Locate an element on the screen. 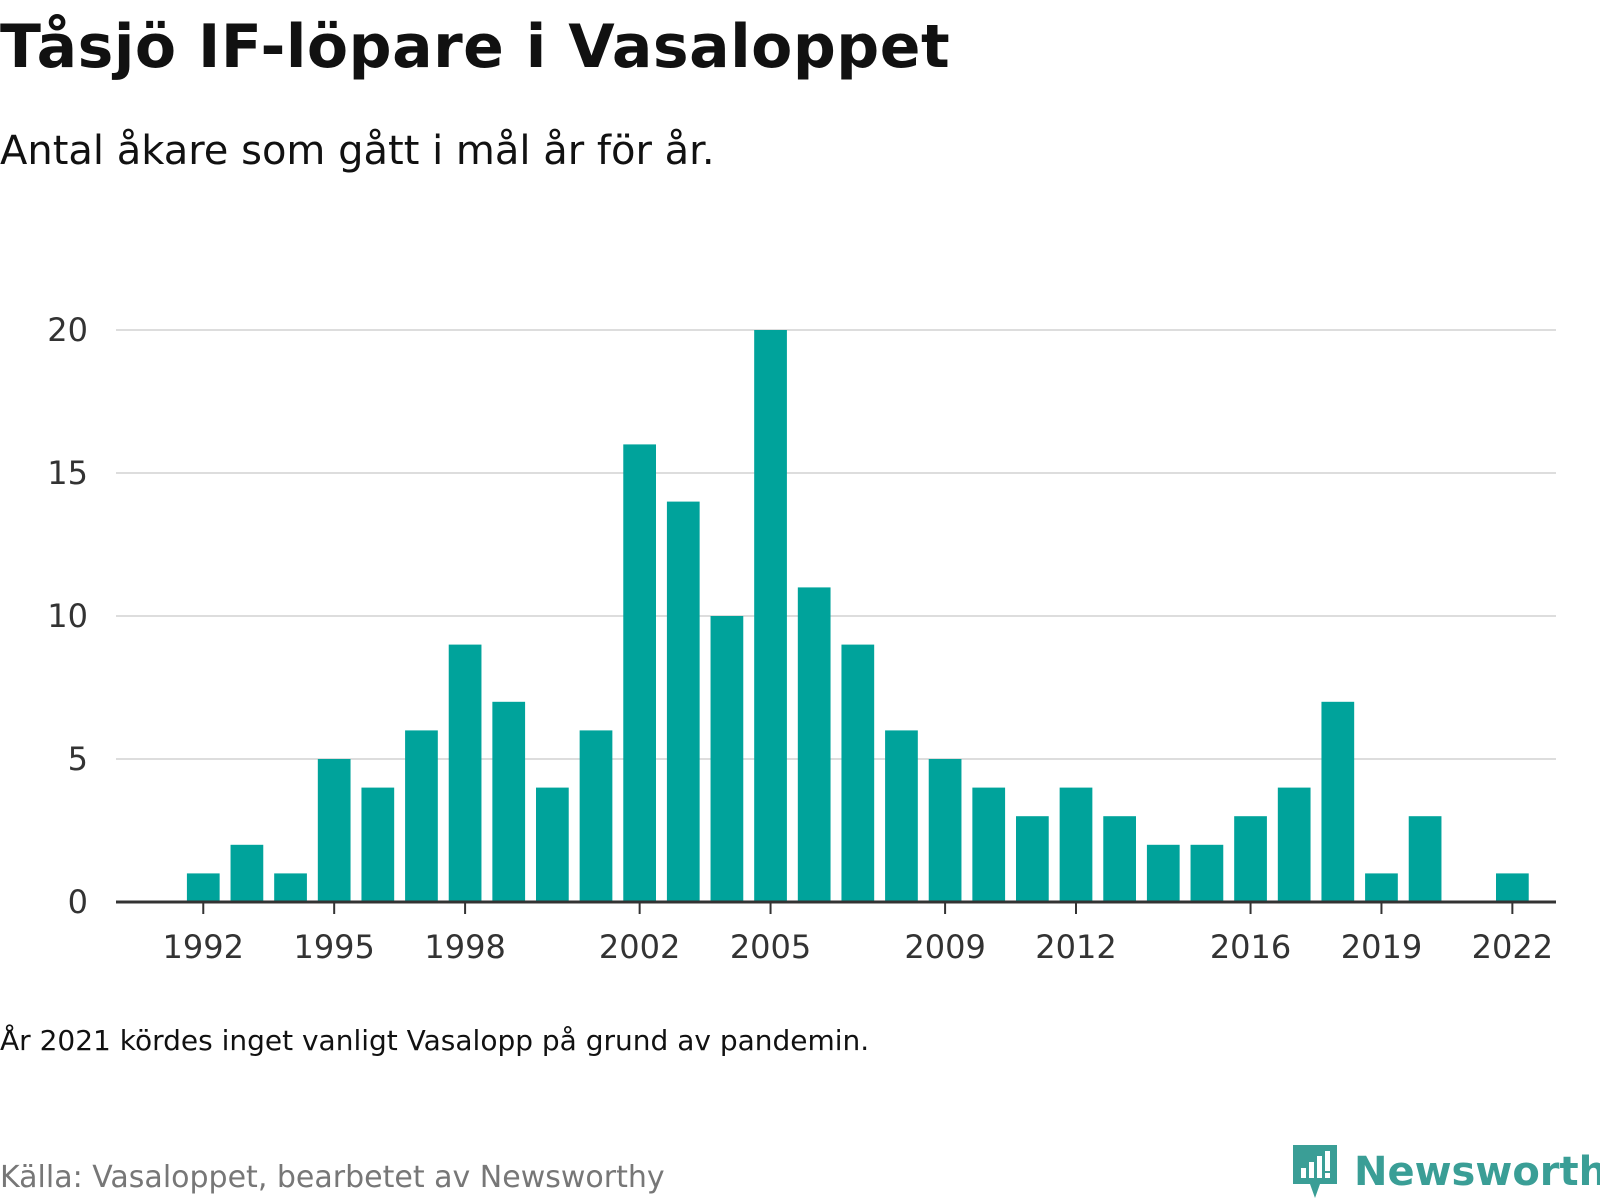  bar-2022 is located at coordinates (1512, 887).